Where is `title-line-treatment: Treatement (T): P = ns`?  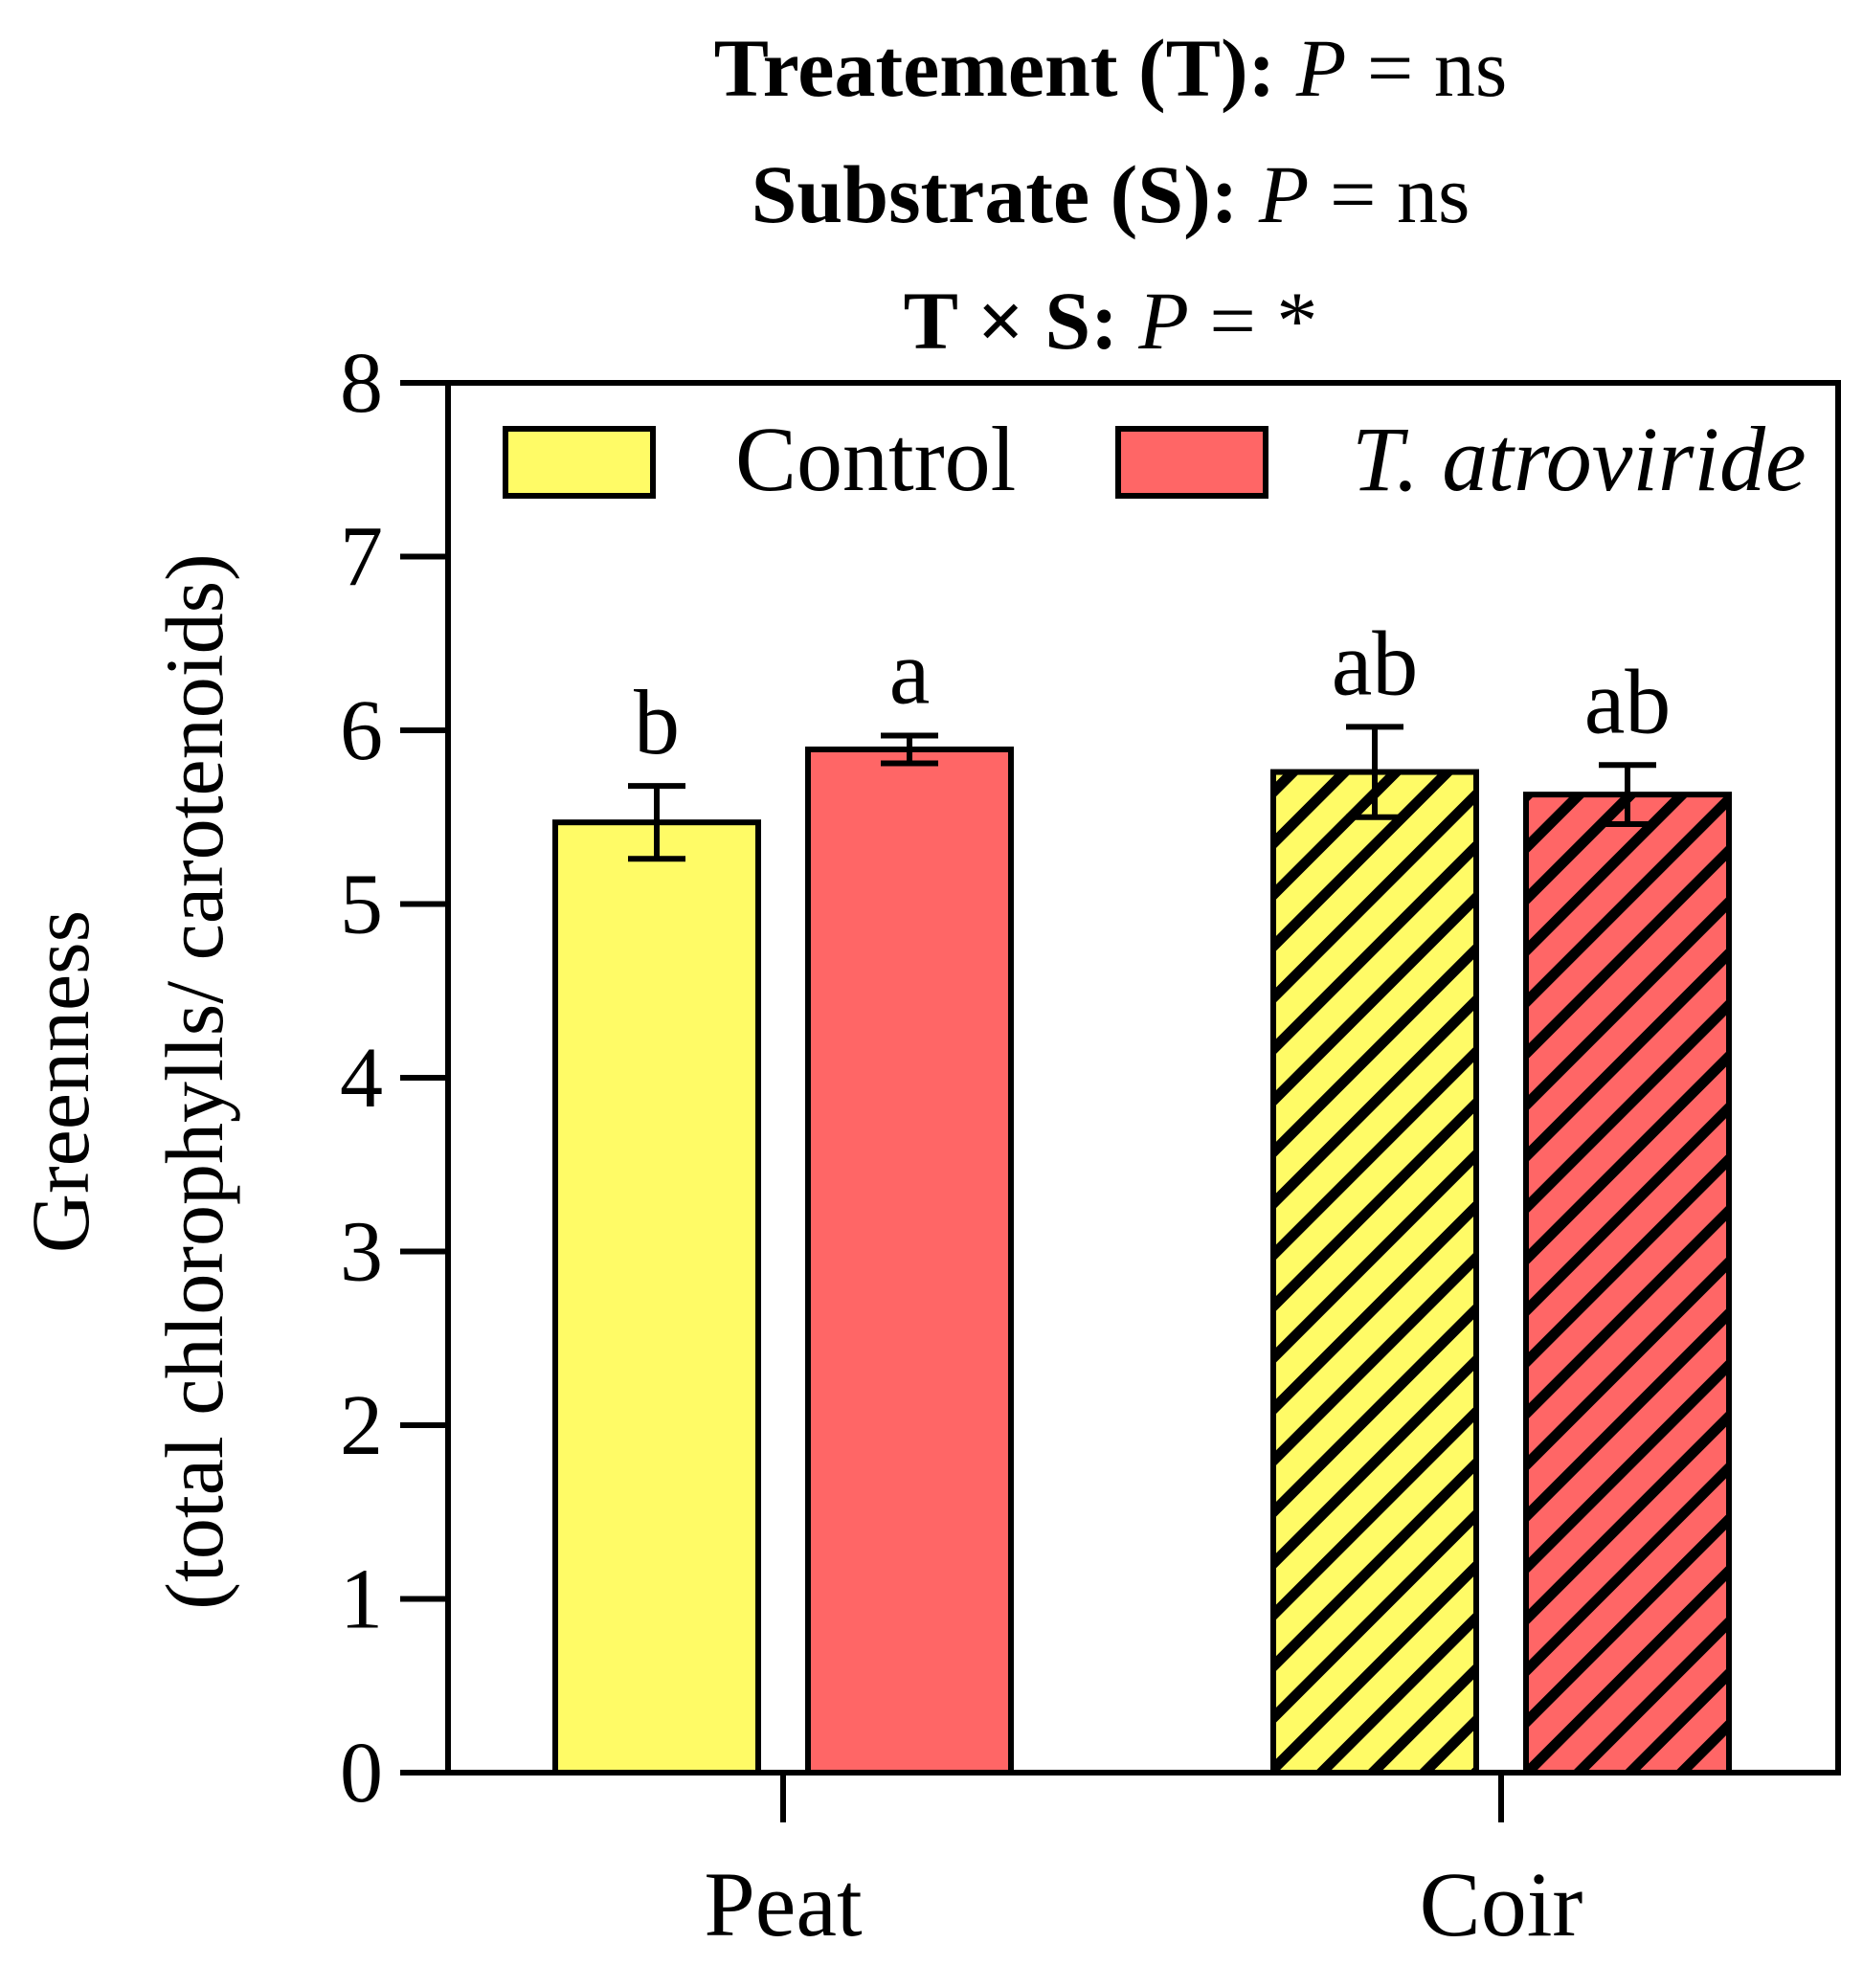 title-line-treatment: Treatement (T): P = ns is located at coordinates (1111, 68).